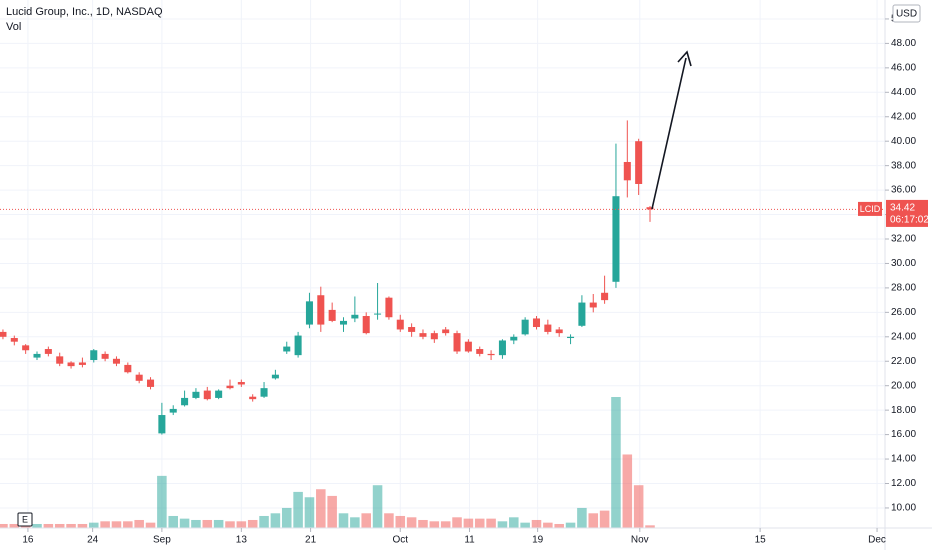 The width and height of the screenshot is (932, 550). Describe the element at coordinates (903, 361) in the screenshot. I see `y-tick-label: 22.00` at that location.